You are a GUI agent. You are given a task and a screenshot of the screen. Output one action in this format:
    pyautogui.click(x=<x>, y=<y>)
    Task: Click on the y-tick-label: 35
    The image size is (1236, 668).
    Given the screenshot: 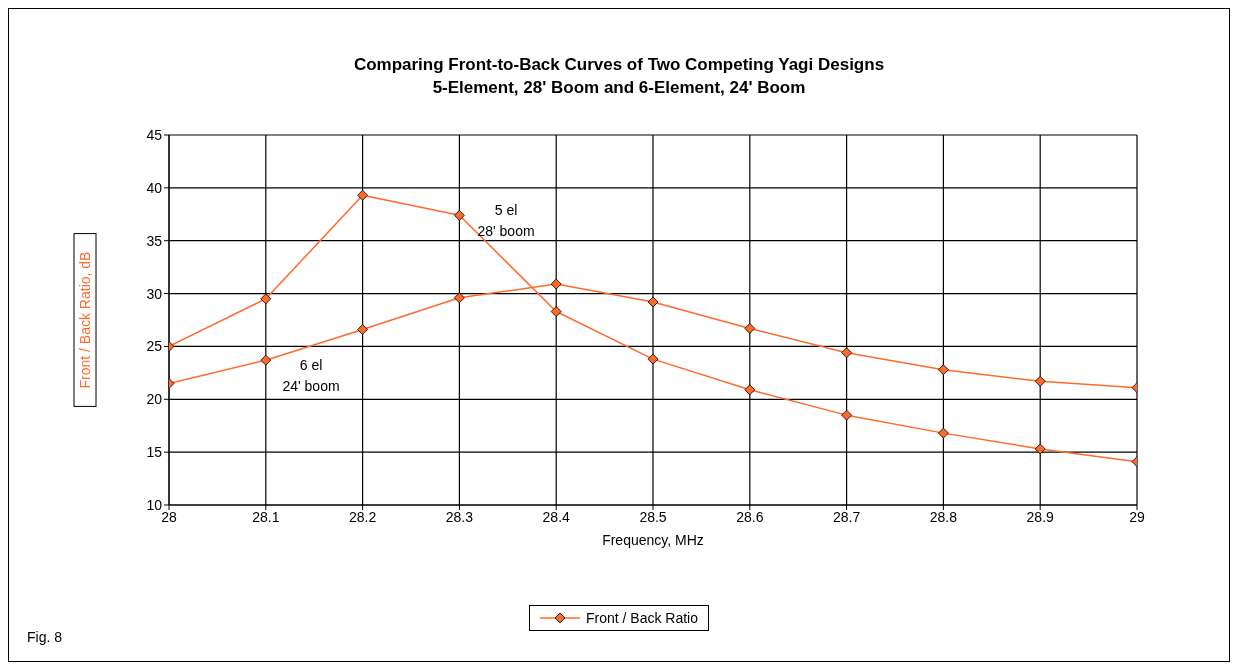 What is the action you would take?
    pyautogui.click(x=154, y=240)
    